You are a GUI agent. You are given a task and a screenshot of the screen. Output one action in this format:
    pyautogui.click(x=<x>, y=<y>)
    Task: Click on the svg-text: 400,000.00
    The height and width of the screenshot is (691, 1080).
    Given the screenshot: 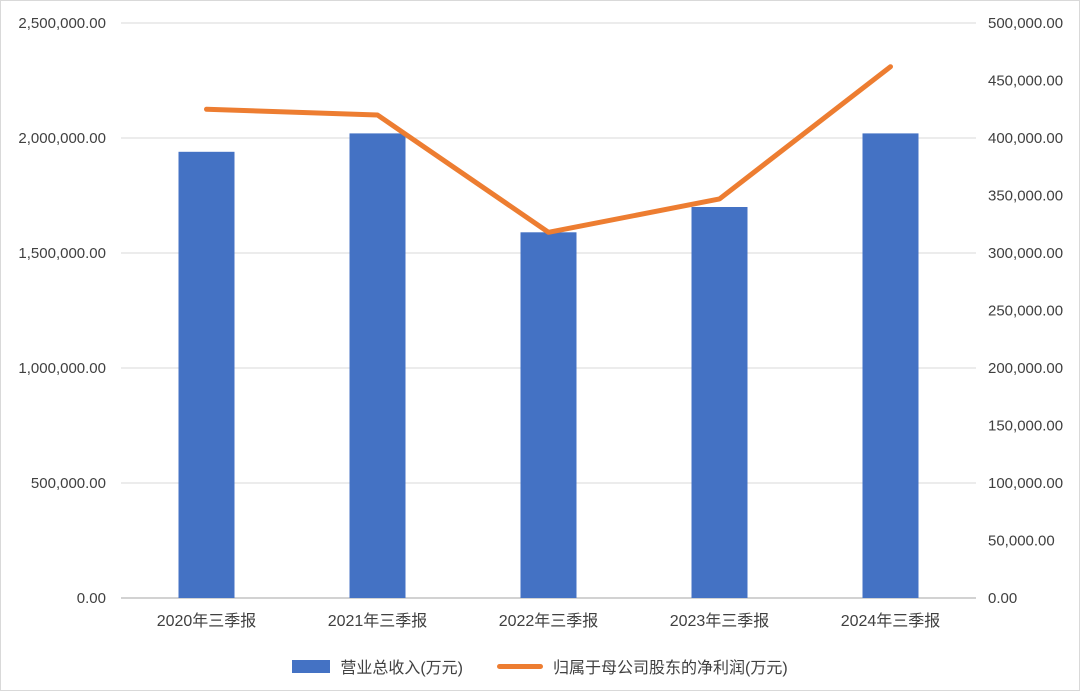 What is the action you would take?
    pyautogui.click(x=1025, y=138)
    